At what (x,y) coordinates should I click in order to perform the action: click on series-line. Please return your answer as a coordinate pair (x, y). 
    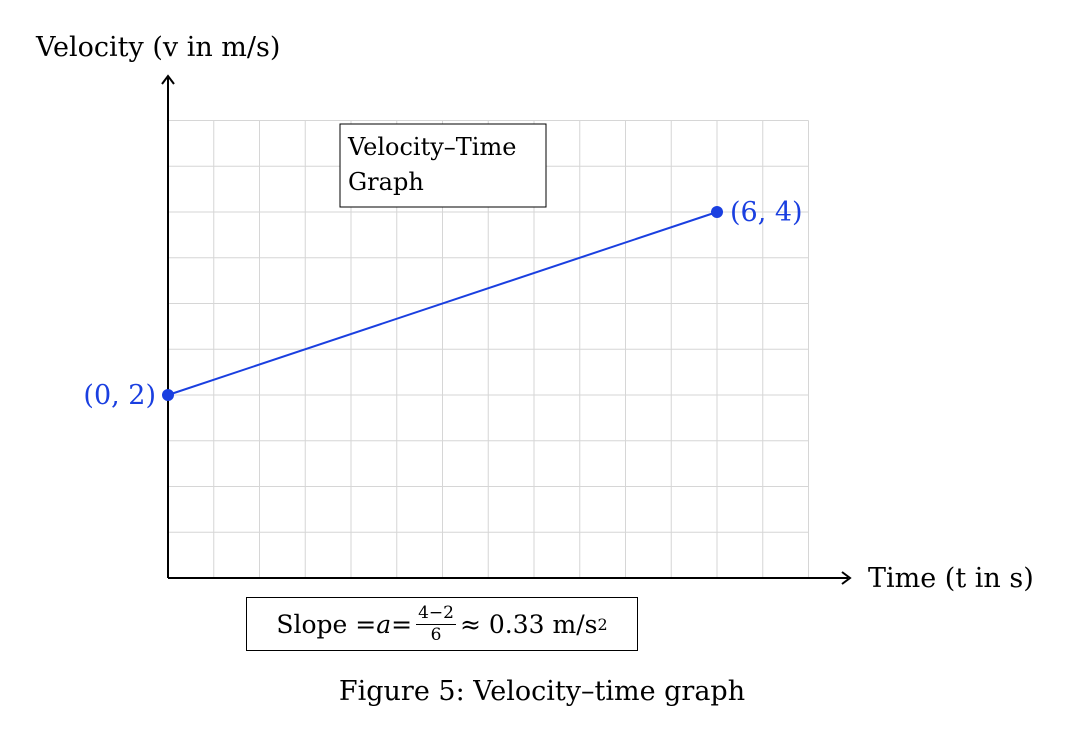
    Looking at the image, I should click on (442, 303).